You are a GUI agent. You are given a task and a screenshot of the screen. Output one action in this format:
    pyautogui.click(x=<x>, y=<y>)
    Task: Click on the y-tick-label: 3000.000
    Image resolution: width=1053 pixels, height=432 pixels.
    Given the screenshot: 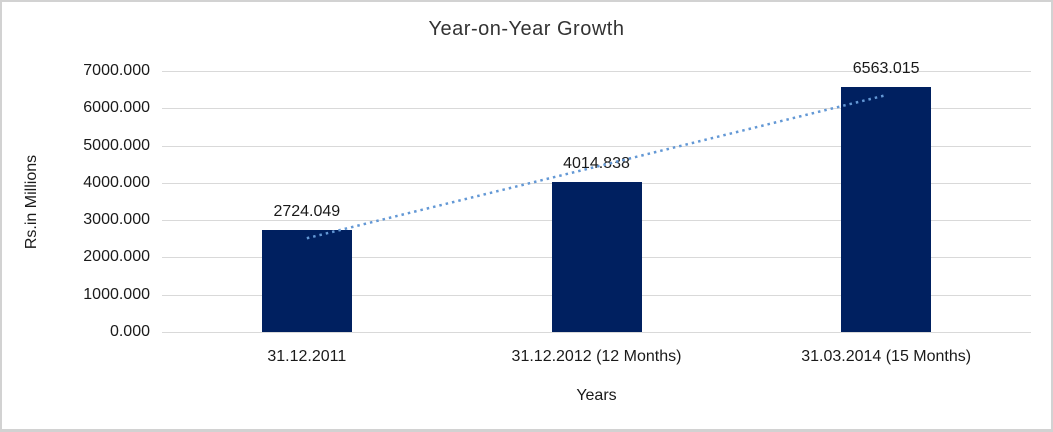 What is the action you would take?
    pyautogui.click(x=116, y=220)
    